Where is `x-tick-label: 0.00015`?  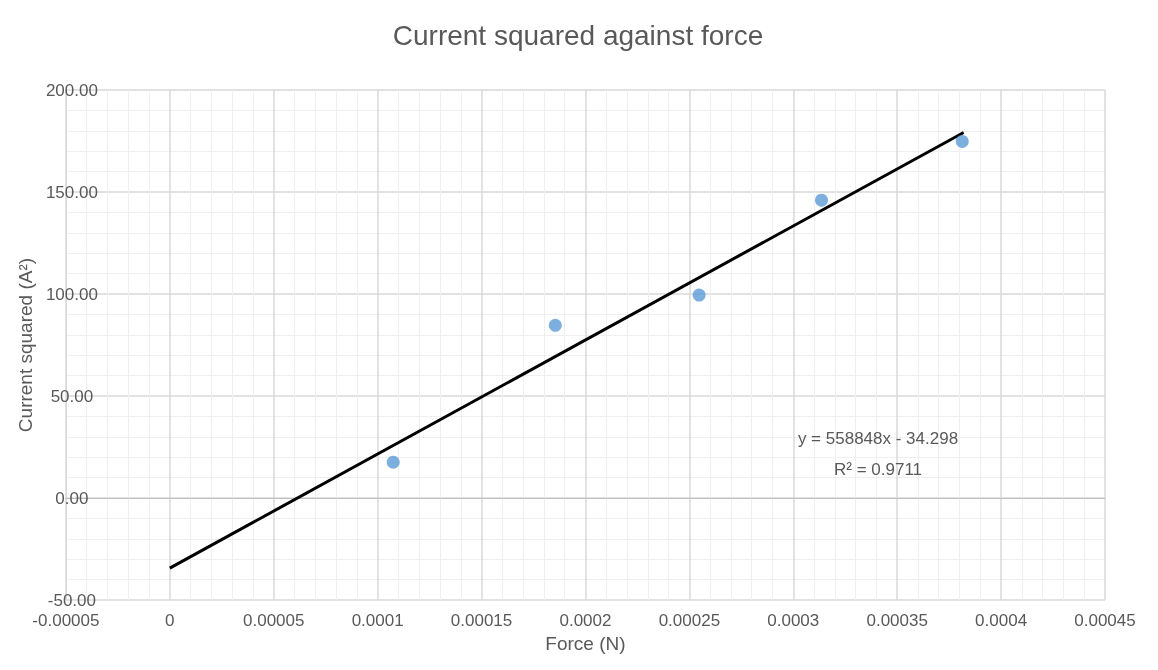 x-tick-label: 0.00015 is located at coordinates (481, 621).